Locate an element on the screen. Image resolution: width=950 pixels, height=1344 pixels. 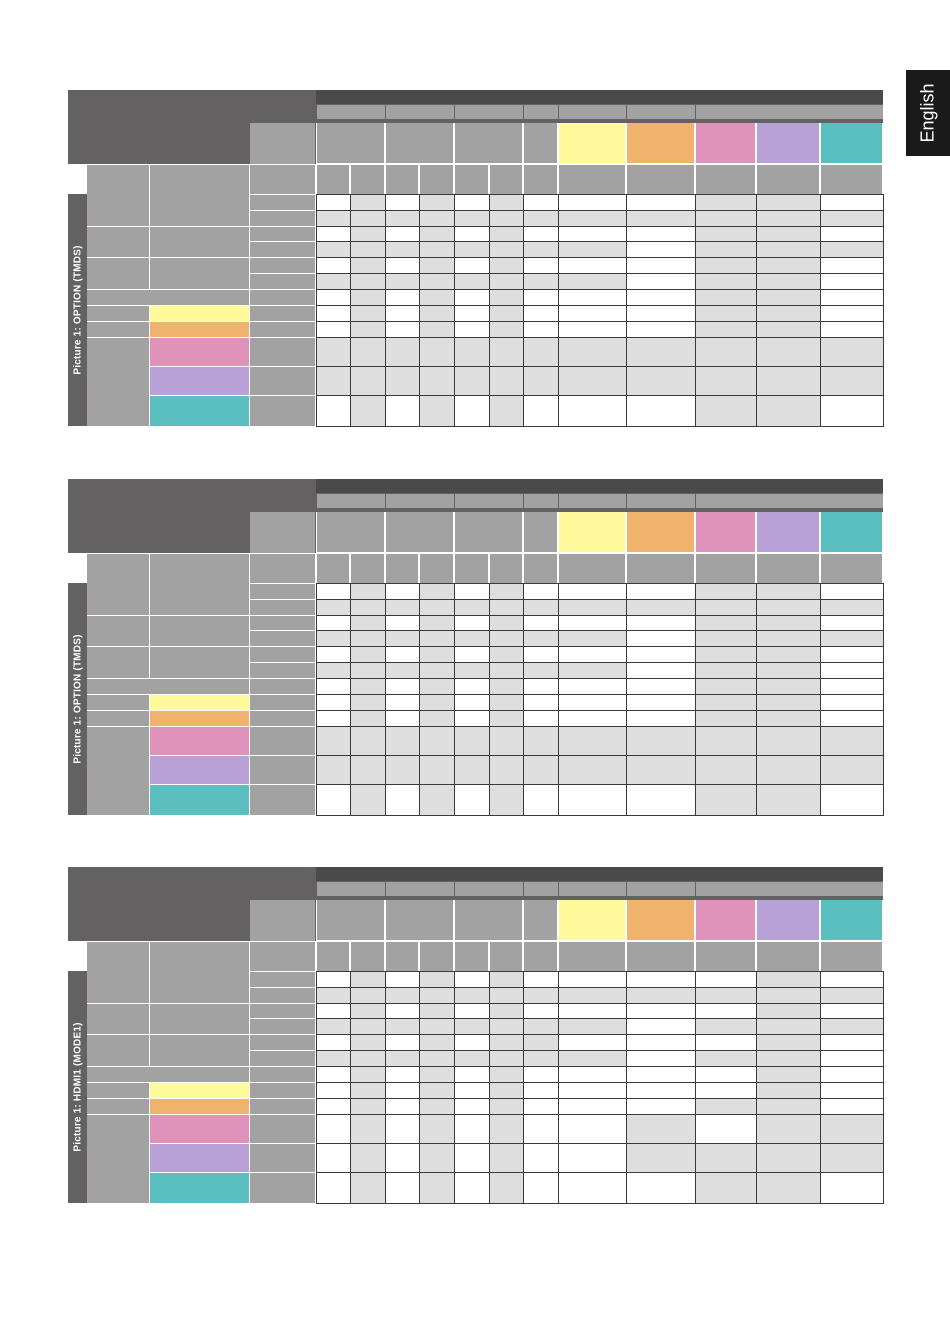
language-tab-english: English is located at coordinates (928, 113).